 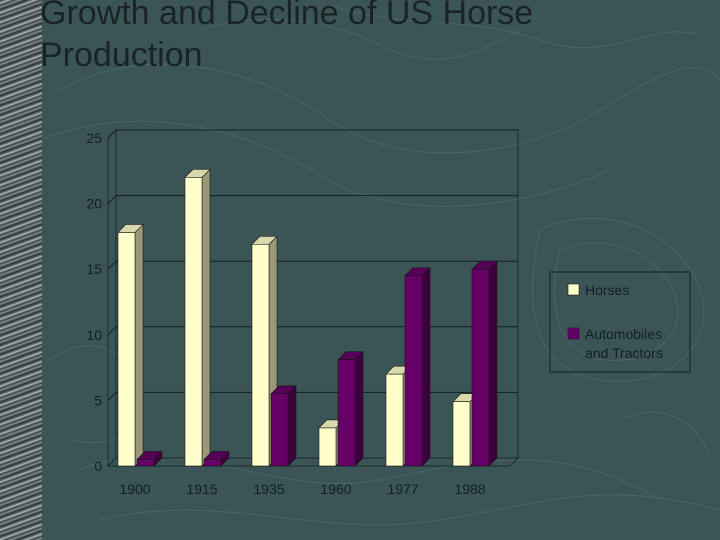 What do you see at coordinates (335, 489) in the screenshot?
I see `x-tick-label: 1960` at bounding box center [335, 489].